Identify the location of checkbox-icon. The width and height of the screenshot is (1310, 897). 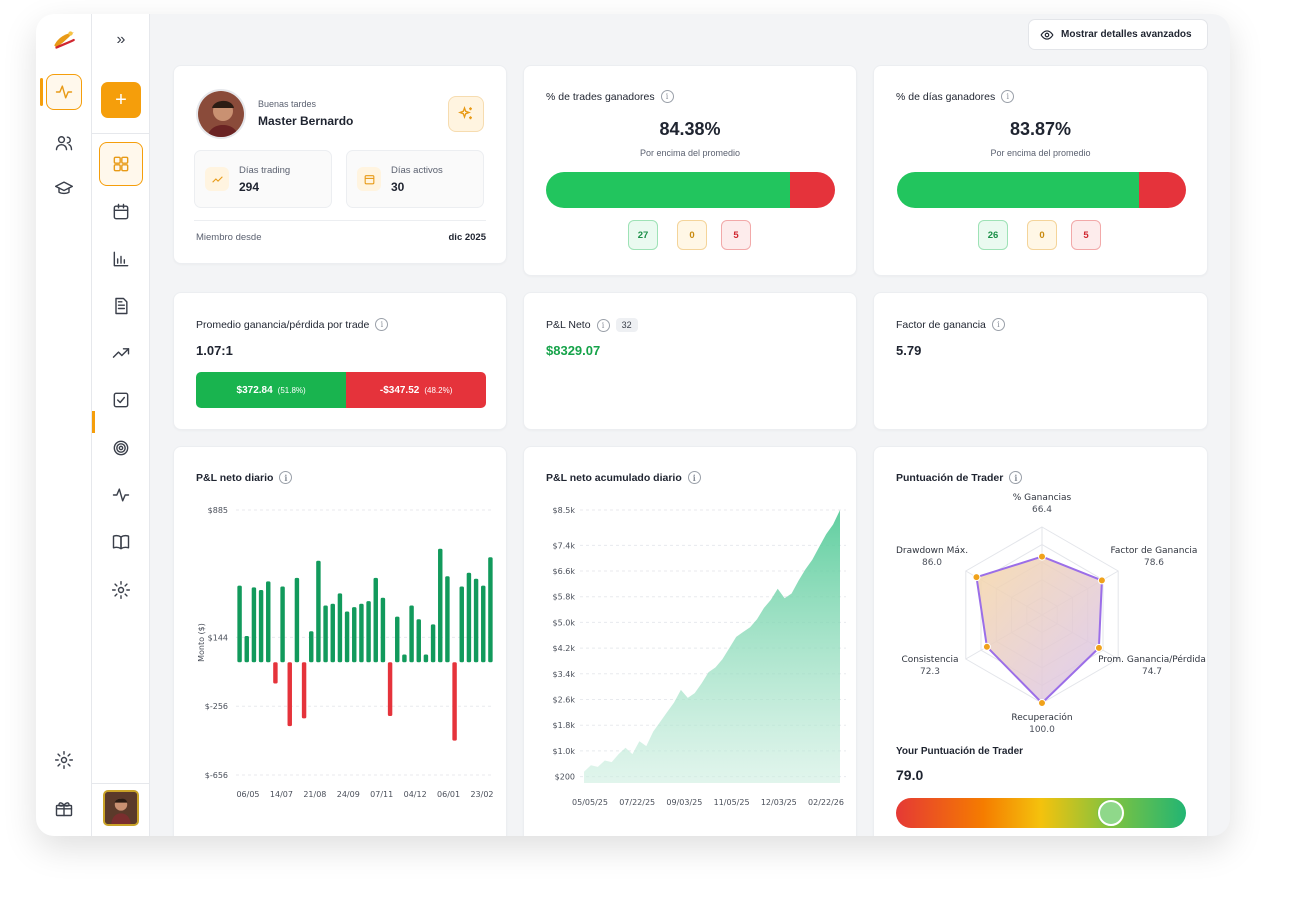
(121, 400).